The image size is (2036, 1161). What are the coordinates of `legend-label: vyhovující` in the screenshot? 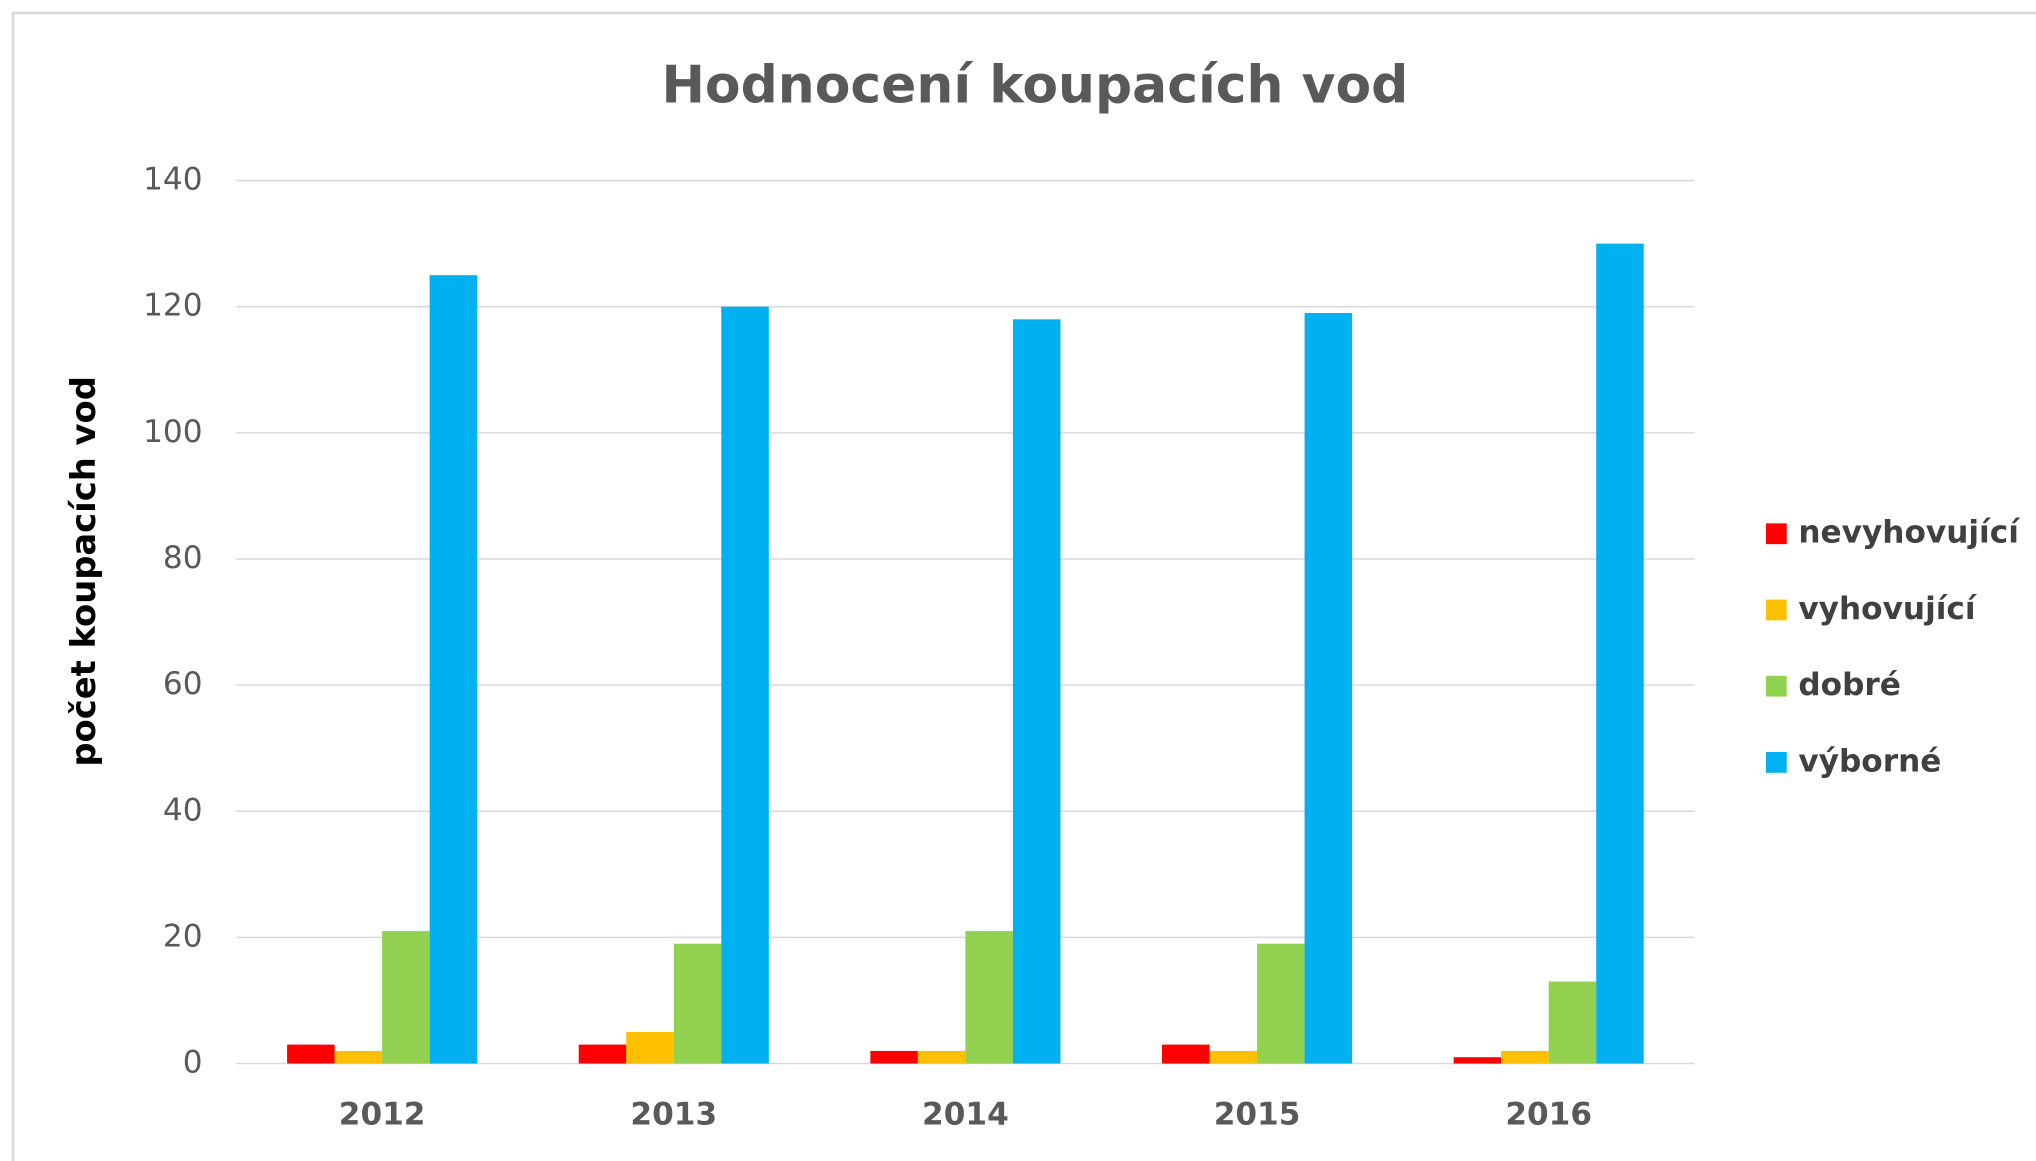 It's located at (1888, 609).